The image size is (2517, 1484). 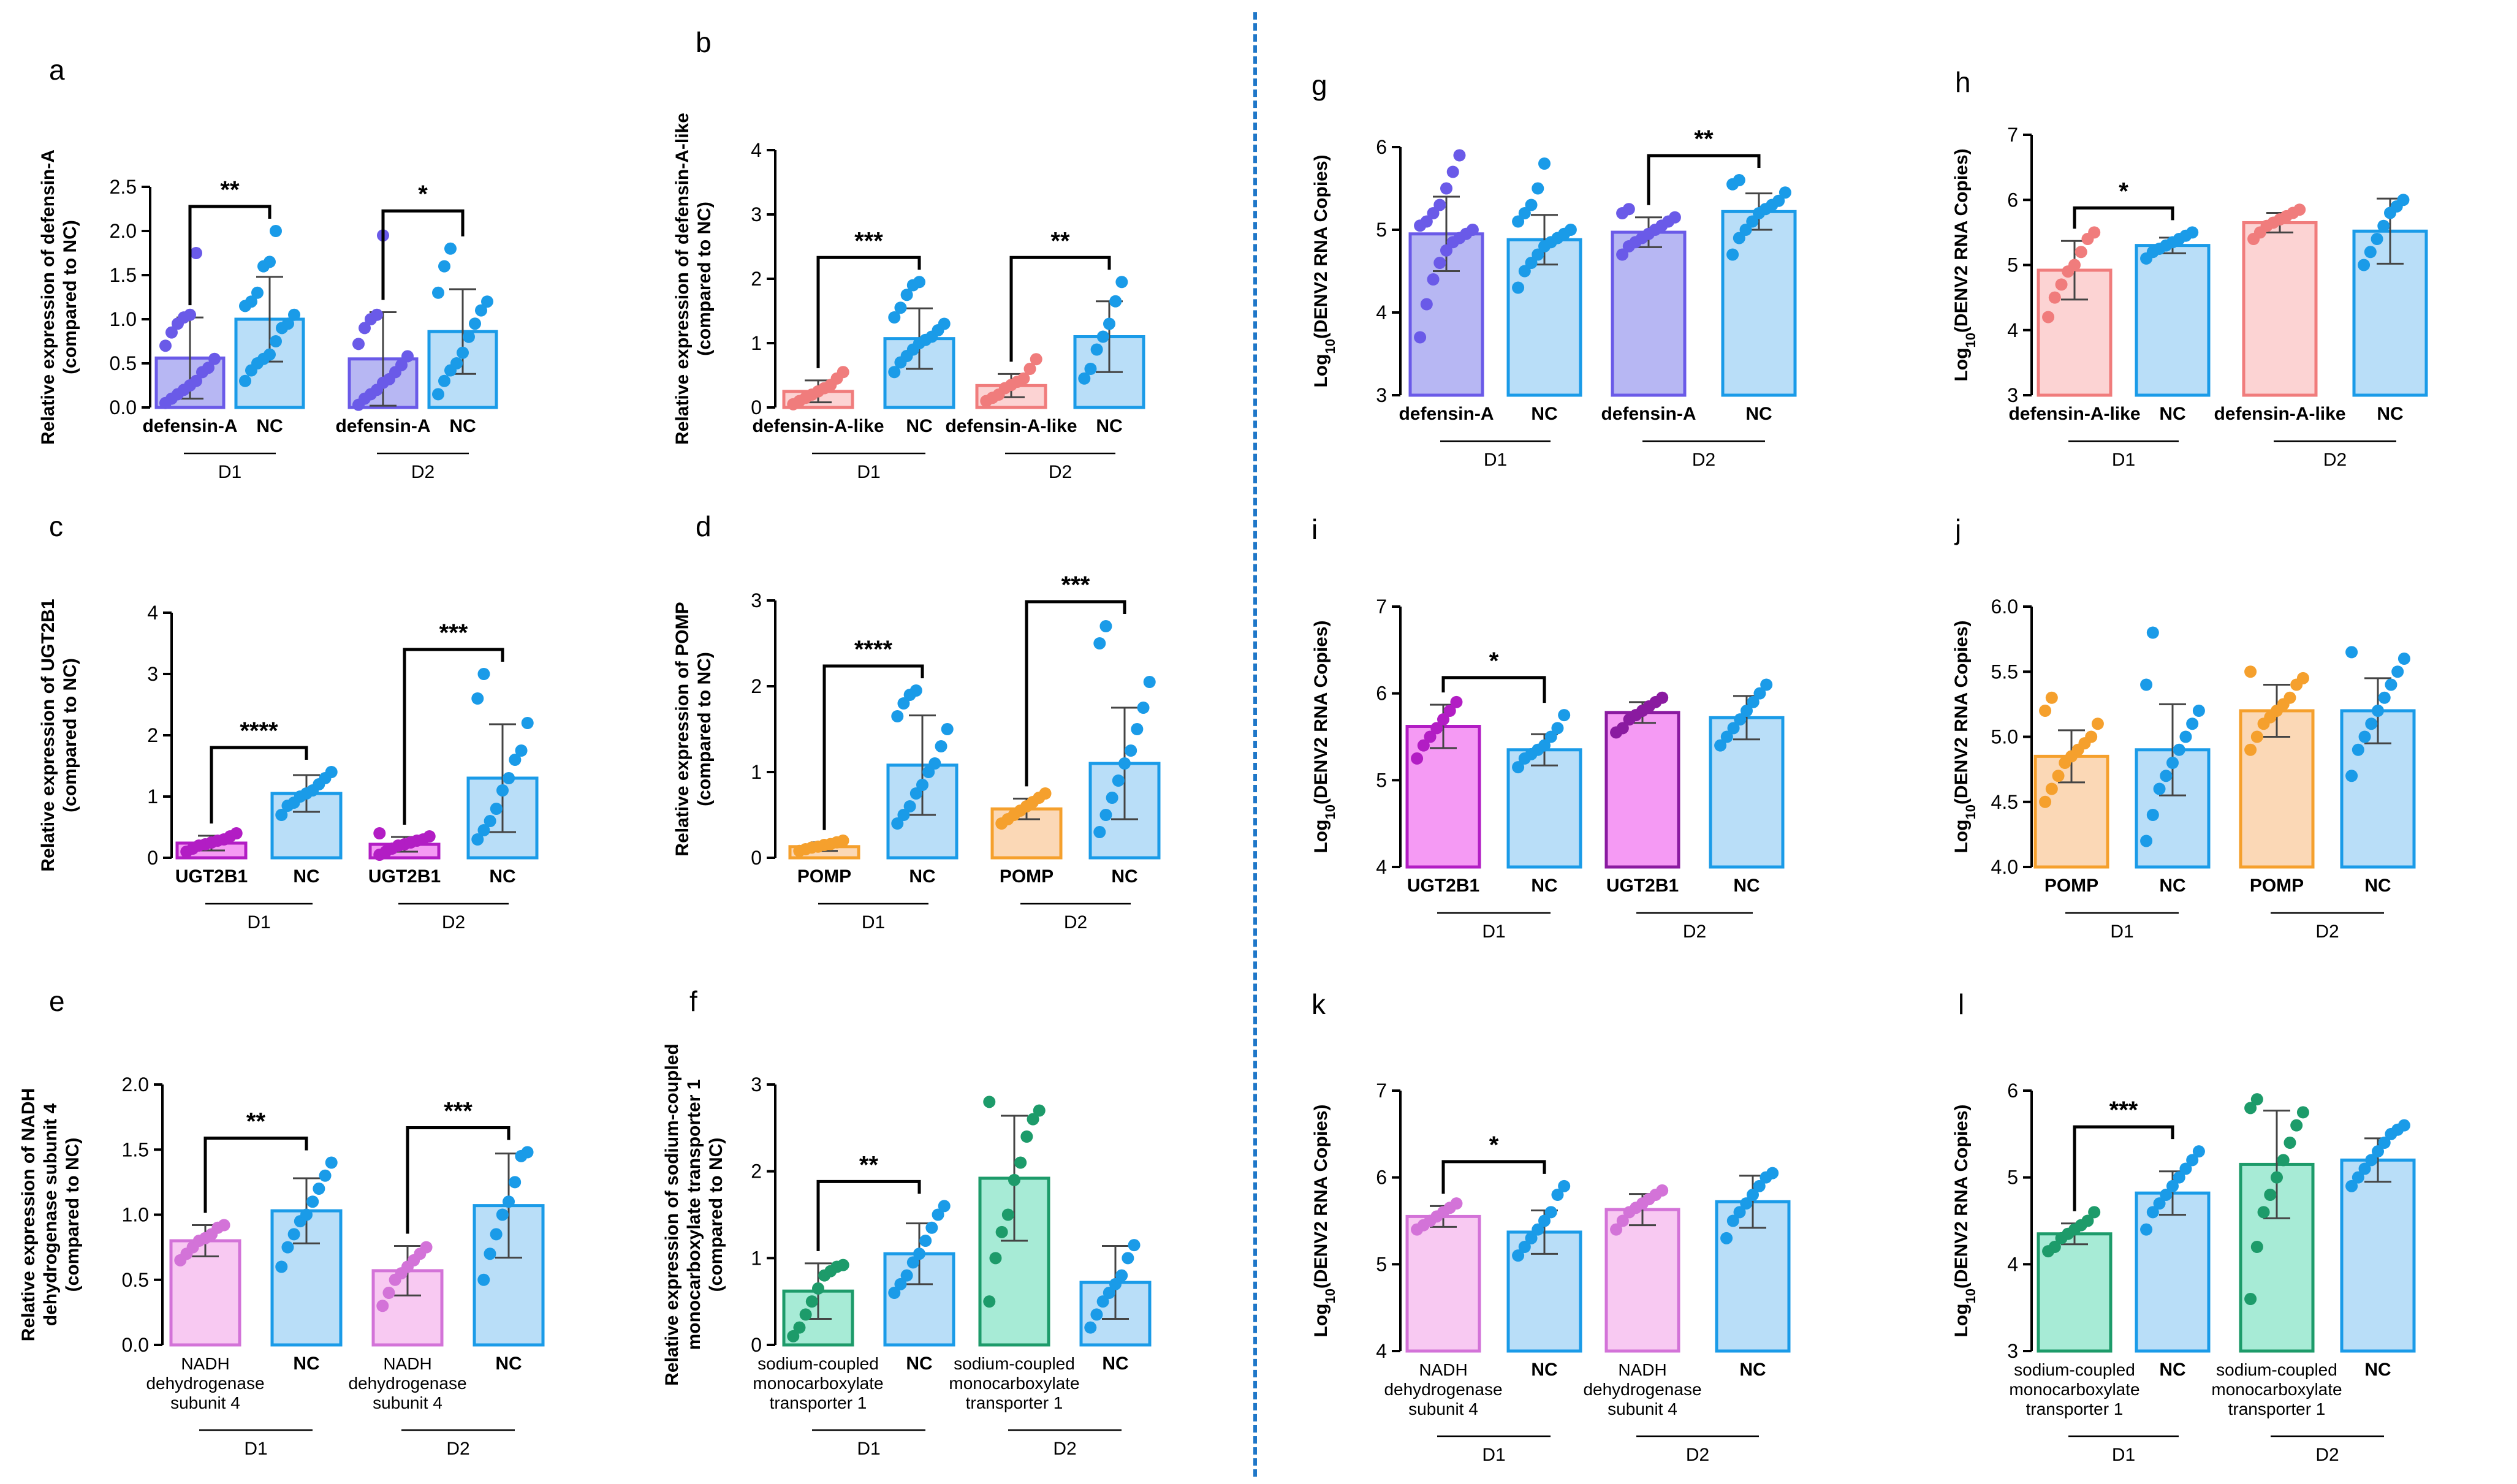 I want to click on x-category-label: NADH dehydrogenase subunit 4, so click(x=1642, y=1389).